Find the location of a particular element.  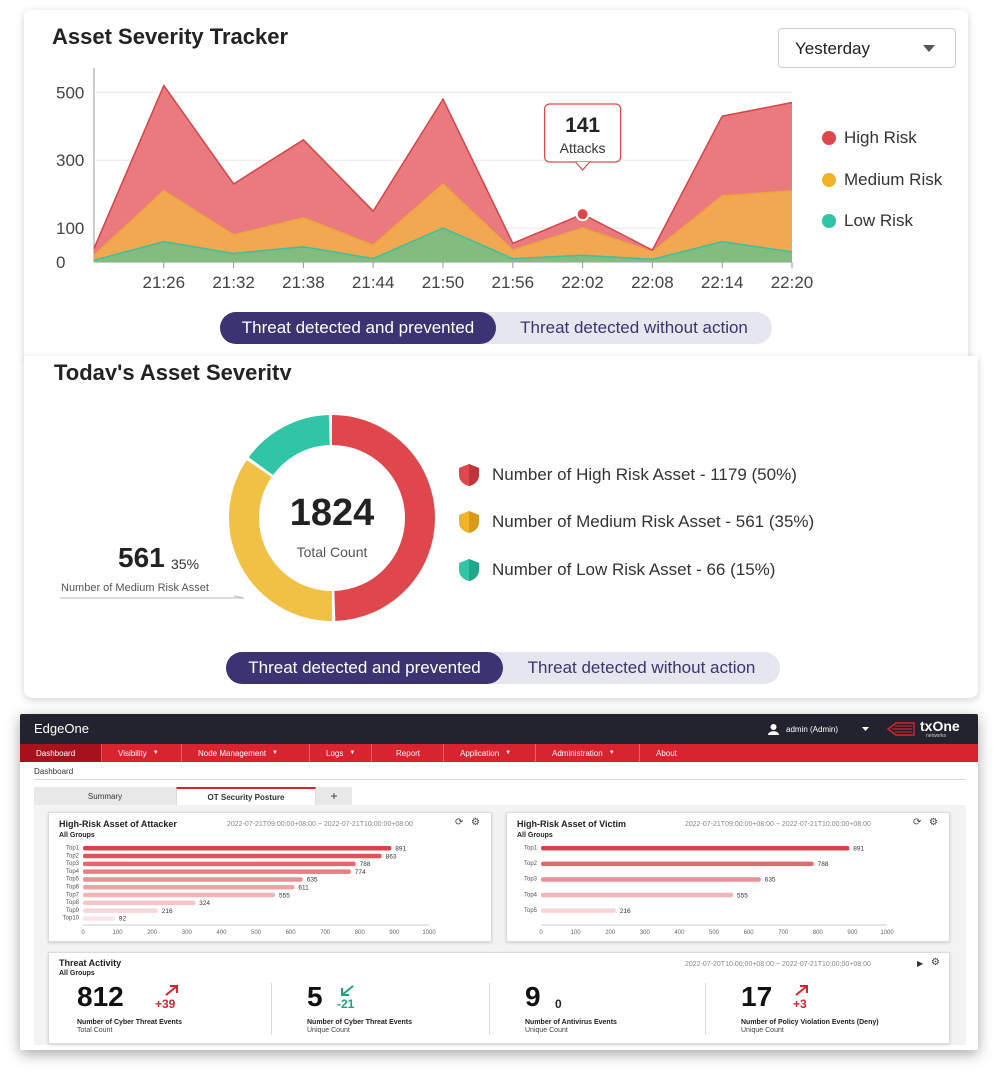

nav-report: Report is located at coordinates (408, 753).